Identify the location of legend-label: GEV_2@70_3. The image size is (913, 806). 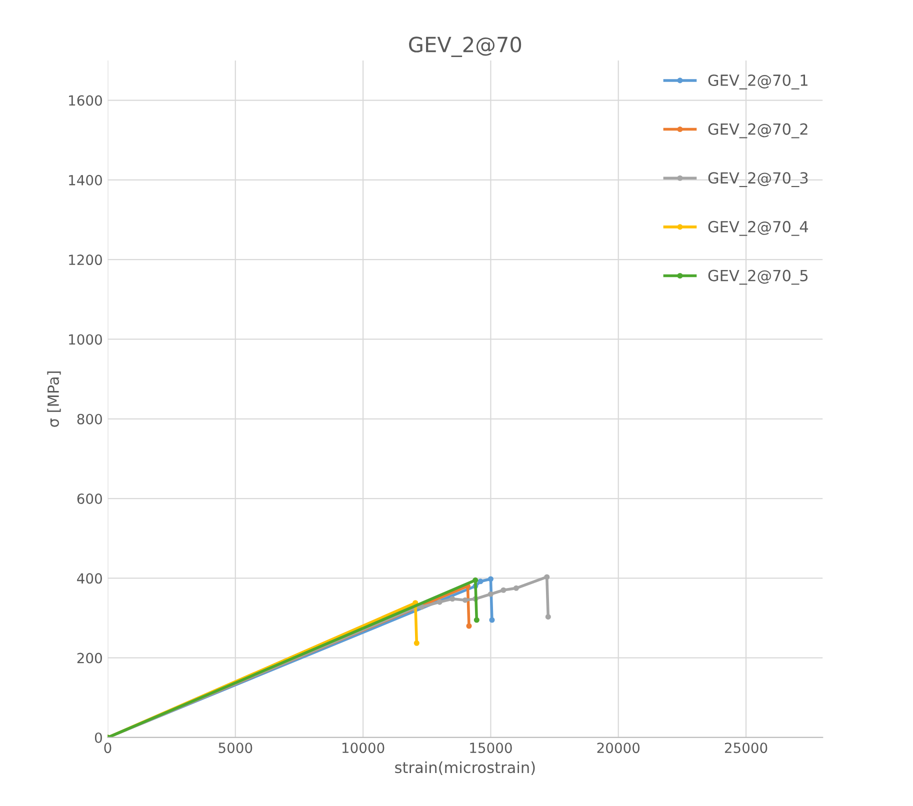
(758, 180).